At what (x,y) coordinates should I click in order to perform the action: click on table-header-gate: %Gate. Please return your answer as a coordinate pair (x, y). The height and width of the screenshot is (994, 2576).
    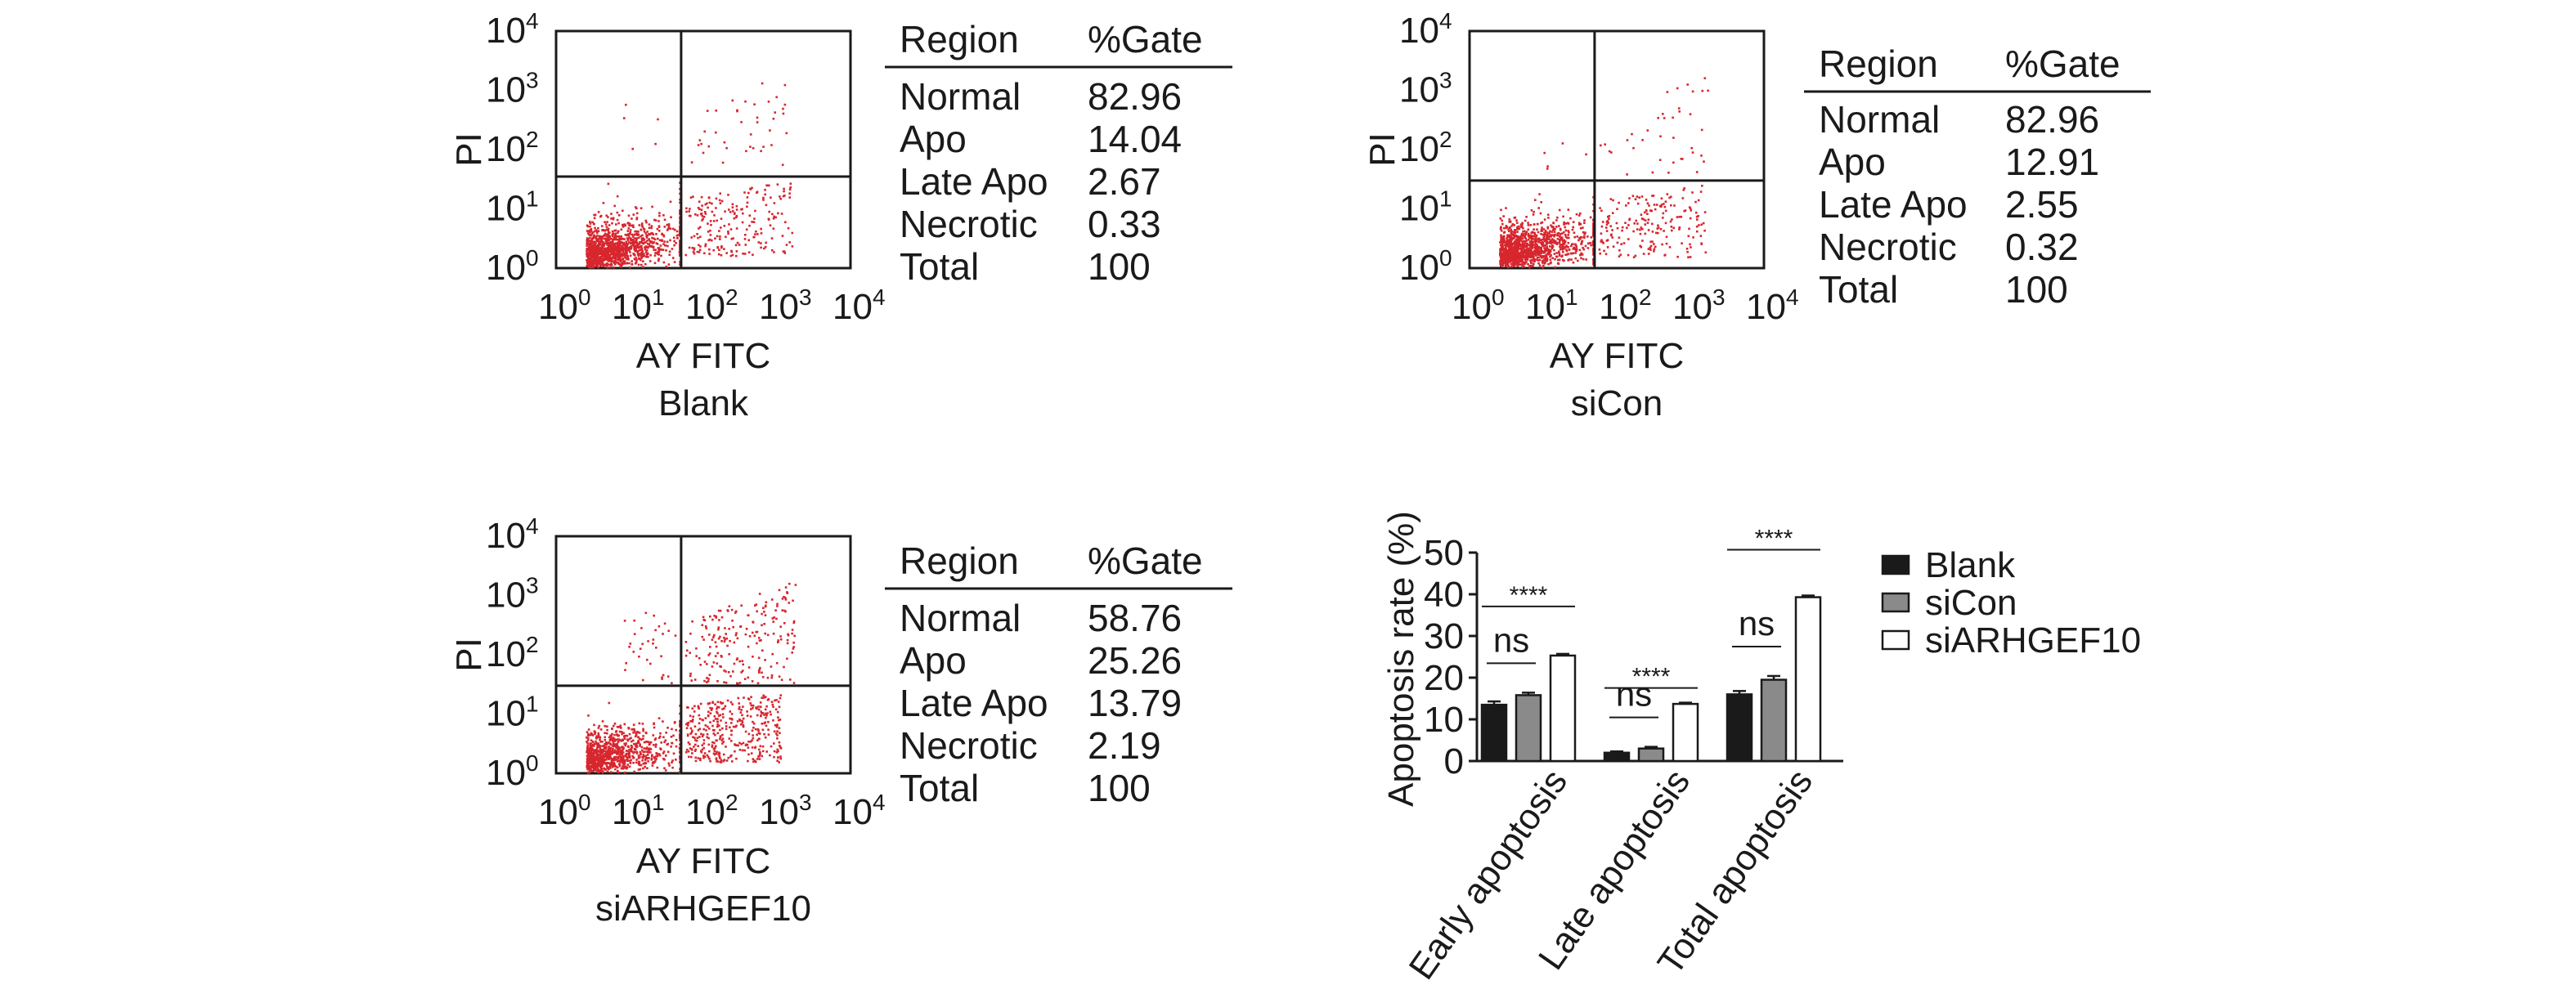
    Looking at the image, I should click on (2062, 64).